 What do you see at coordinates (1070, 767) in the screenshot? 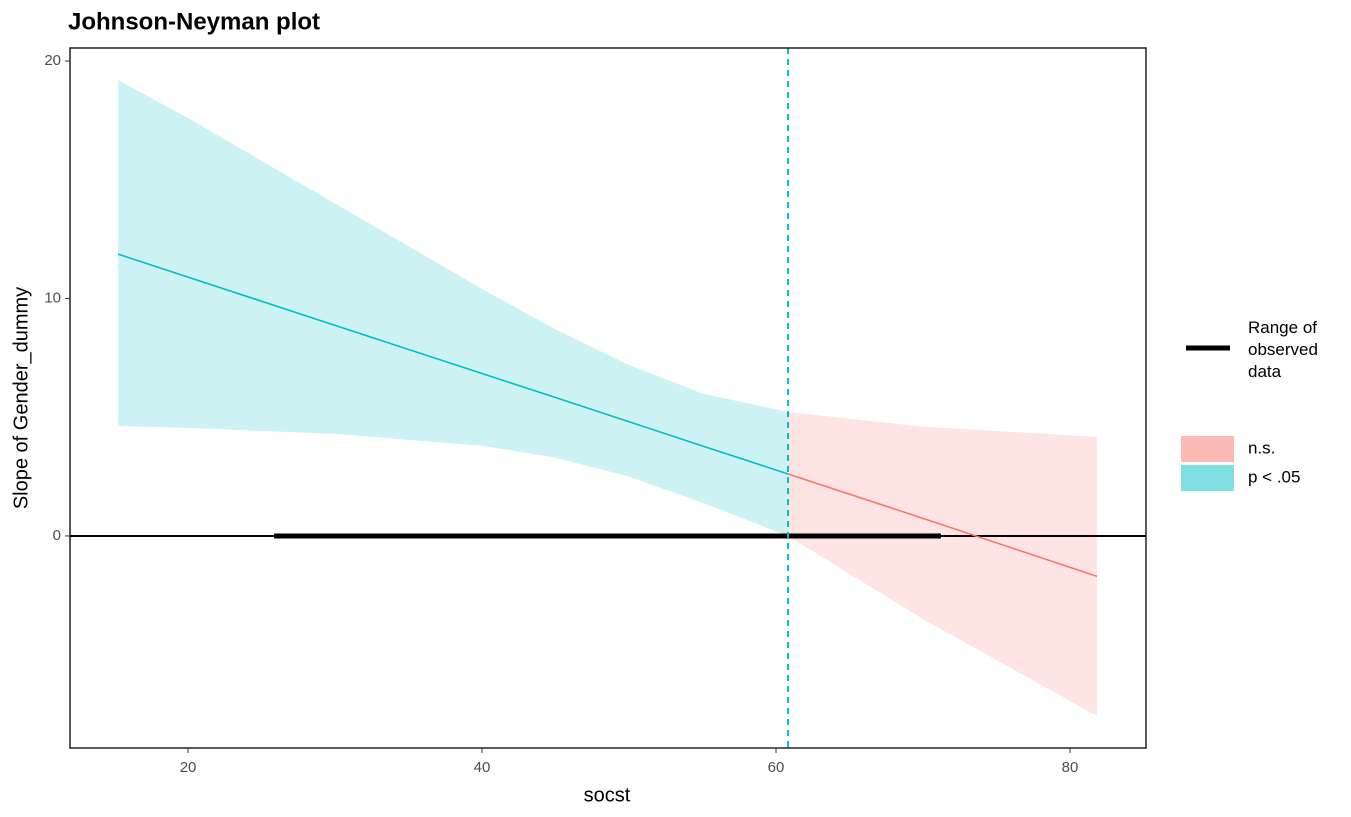
I see `x-tick-label: 80` at bounding box center [1070, 767].